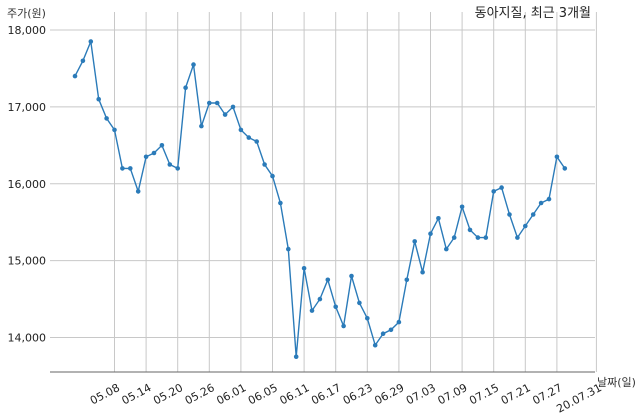 The width and height of the screenshot is (640, 414). I want to click on x-tick-label: 06.01, so click(231, 394).